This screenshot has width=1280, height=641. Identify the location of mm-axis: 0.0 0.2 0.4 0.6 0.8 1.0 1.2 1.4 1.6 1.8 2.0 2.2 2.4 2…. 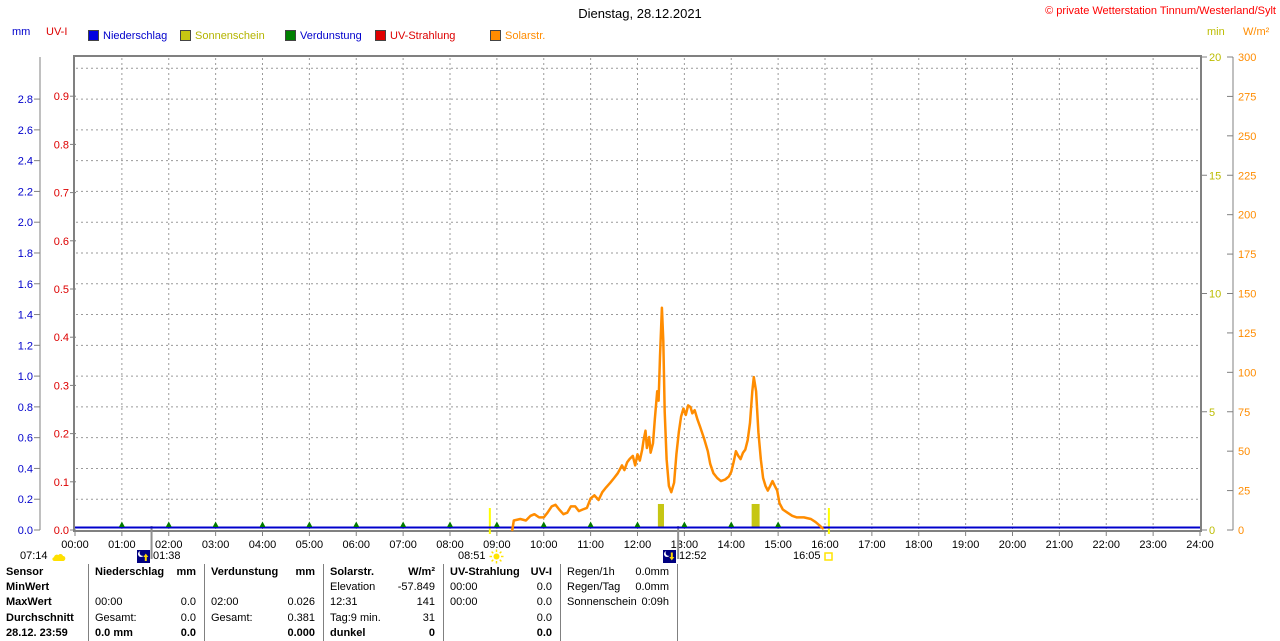
(29, 297).